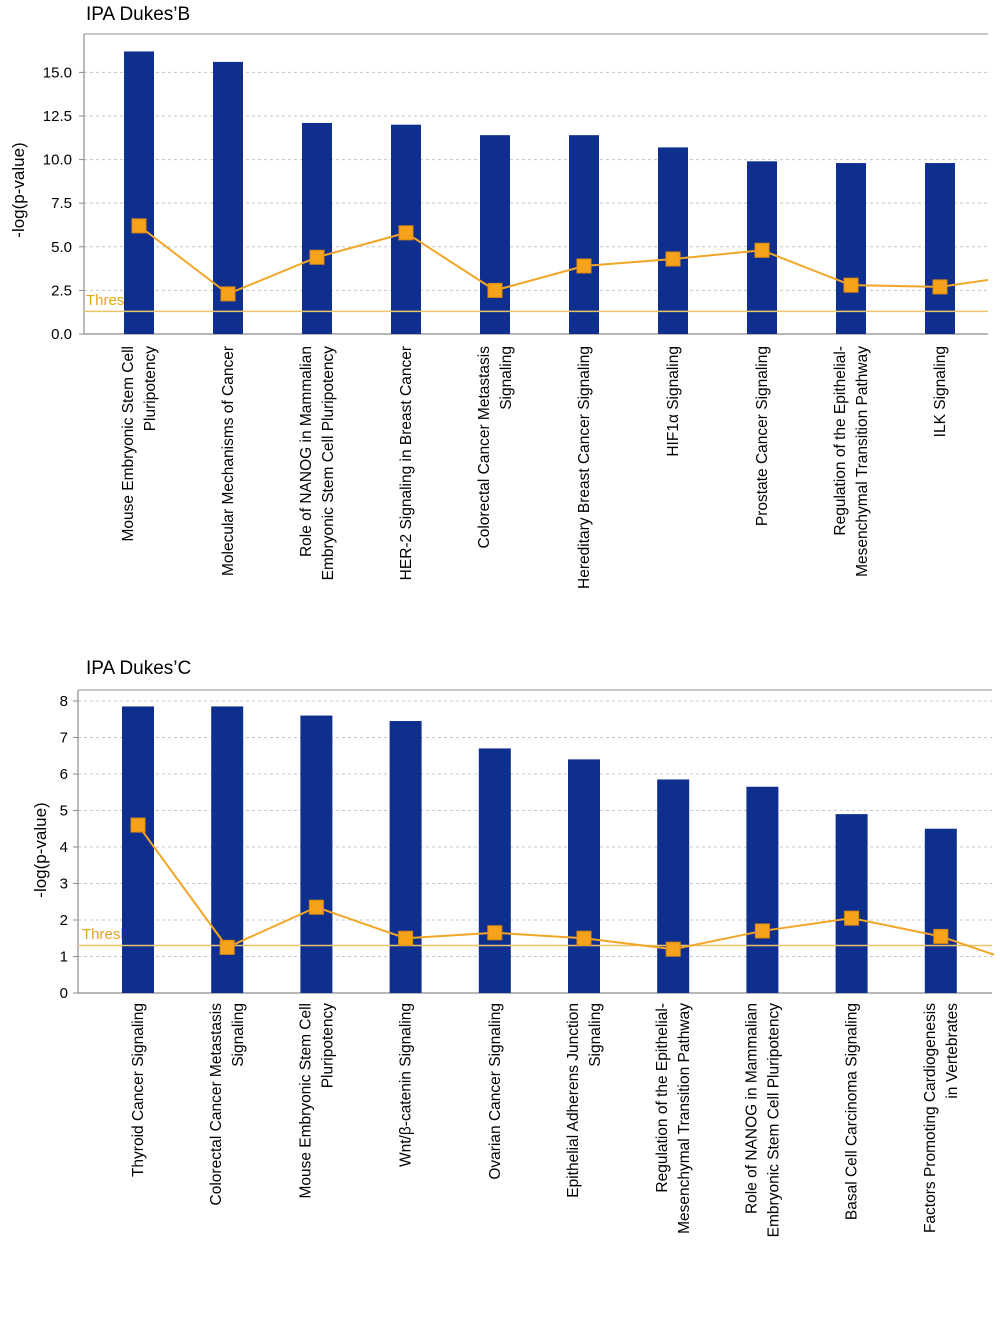 This screenshot has width=1000, height=1320. What do you see at coordinates (61, 334) in the screenshot?
I see `y-tick-label: 0.0` at bounding box center [61, 334].